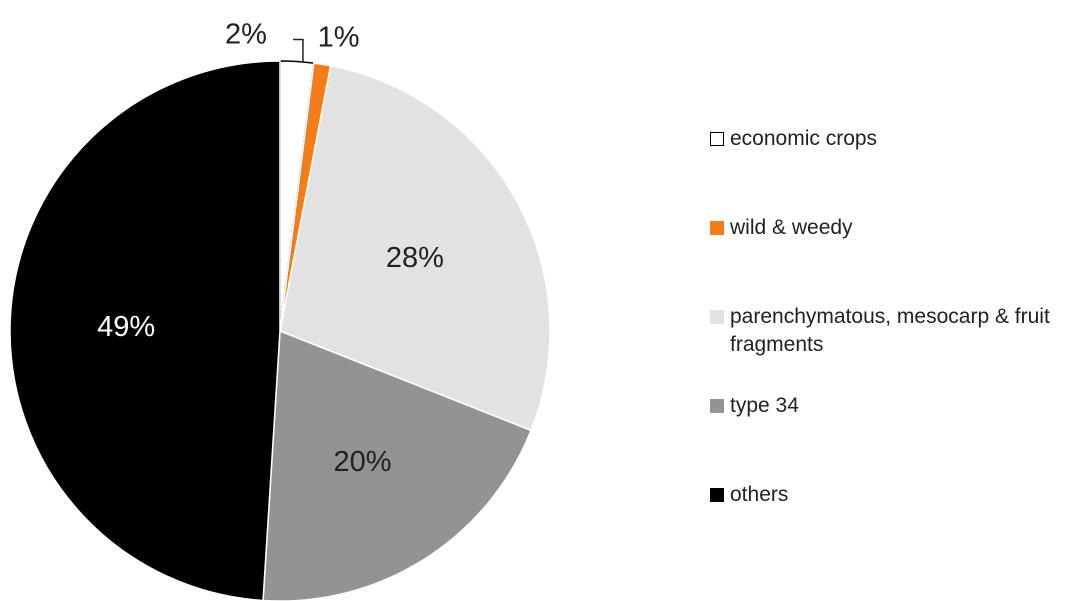 The height and width of the screenshot is (601, 1082). I want to click on legend-item-economic-crops: economic crops, so click(793, 139).